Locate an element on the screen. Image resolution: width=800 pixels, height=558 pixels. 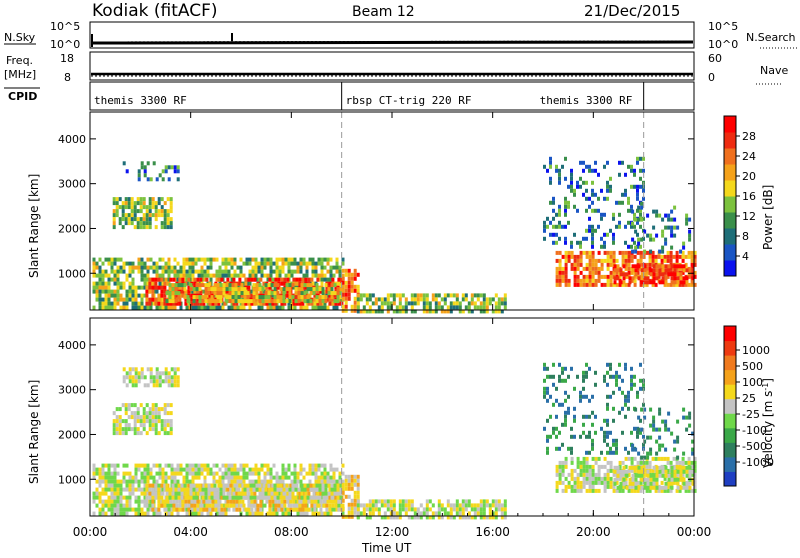
nsky-tick-top: 10^5 is located at coordinates (65, 26).